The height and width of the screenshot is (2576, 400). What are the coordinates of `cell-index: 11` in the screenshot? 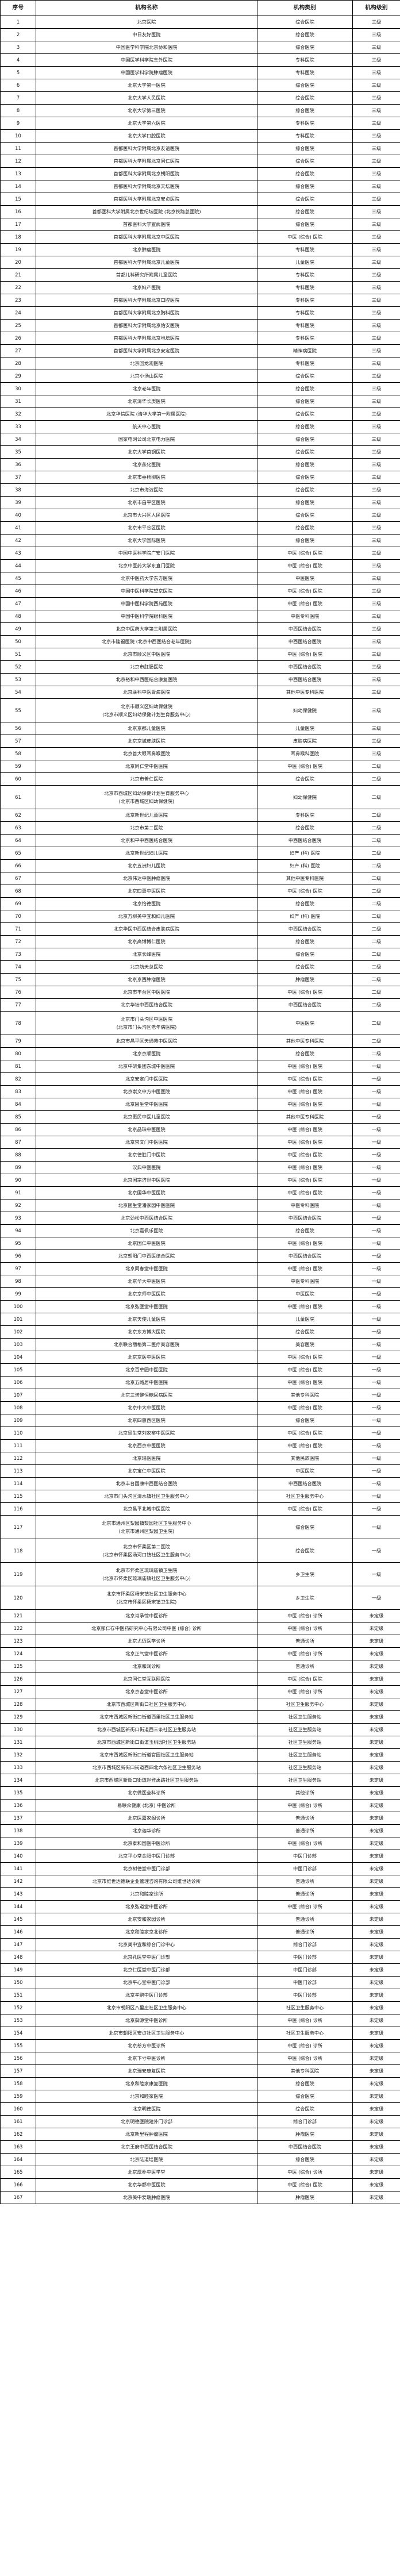 It's located at (18, 148).